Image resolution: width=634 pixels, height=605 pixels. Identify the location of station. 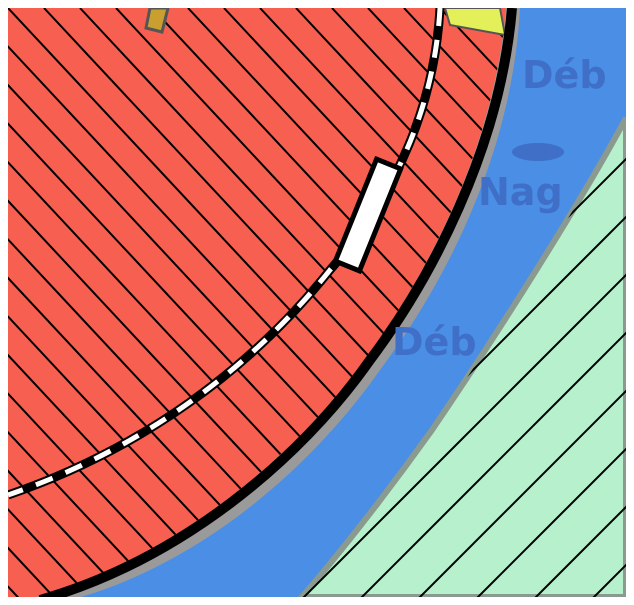
(368, 215).